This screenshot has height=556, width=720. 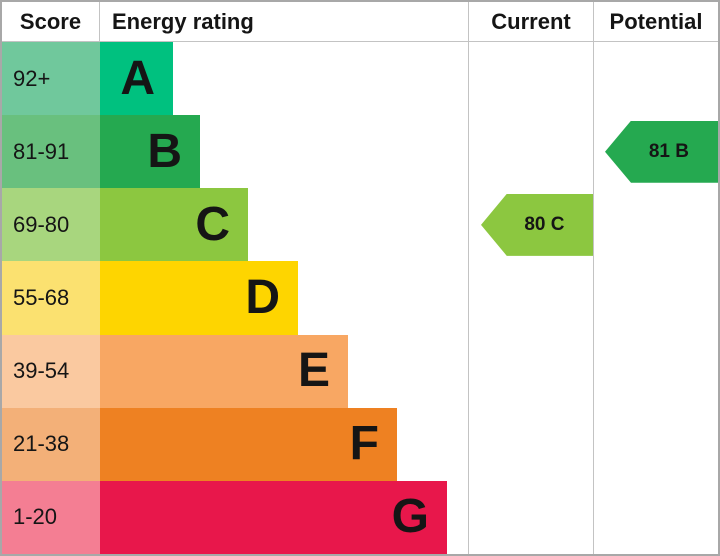 I want to click on band-bar-f: F, so click(x=248, y=444).